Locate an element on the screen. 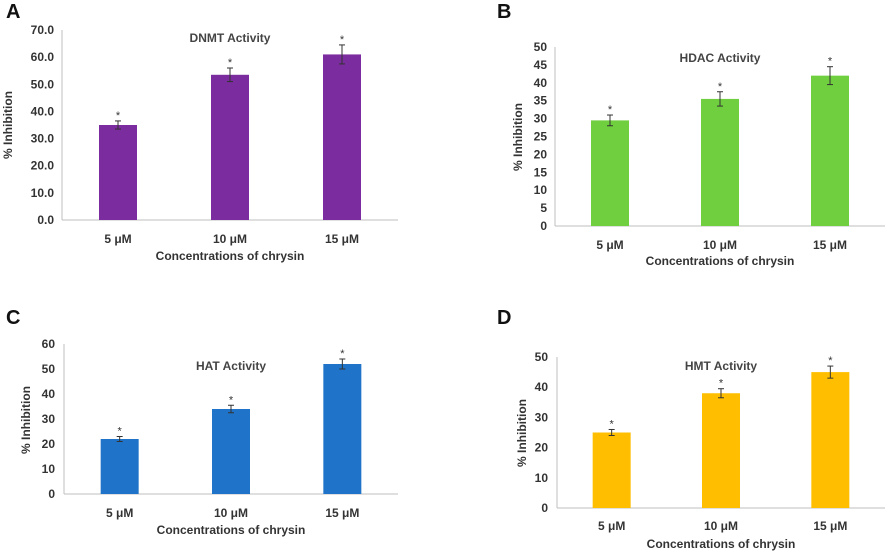  chart-title: HMT Activity is located at coordinates (721, 366).